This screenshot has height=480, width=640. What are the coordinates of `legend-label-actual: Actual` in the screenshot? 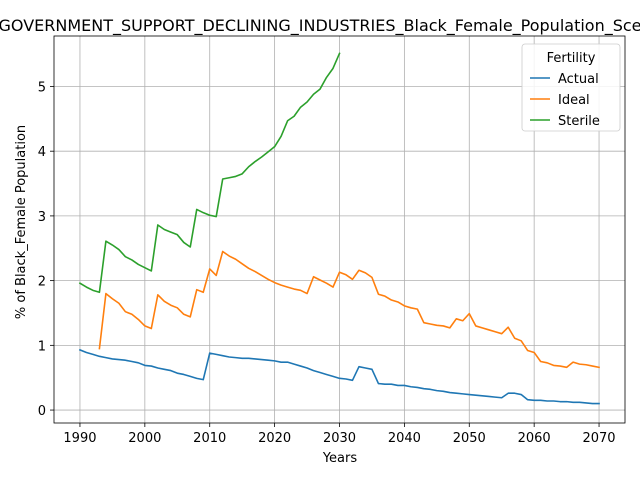 It's located at (578, 79).